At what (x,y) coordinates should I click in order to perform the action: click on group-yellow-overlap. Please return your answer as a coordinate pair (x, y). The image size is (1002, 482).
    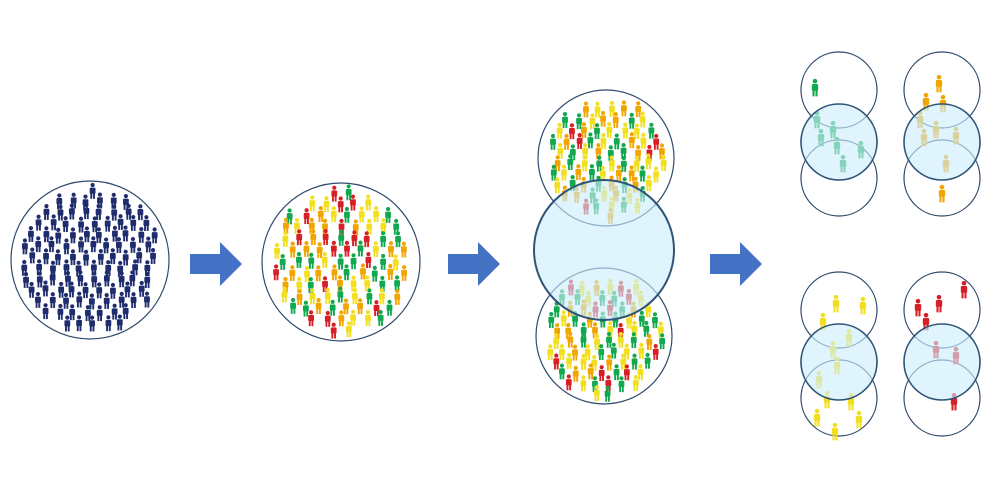
    Looking at the image, I should click on (839, 362).